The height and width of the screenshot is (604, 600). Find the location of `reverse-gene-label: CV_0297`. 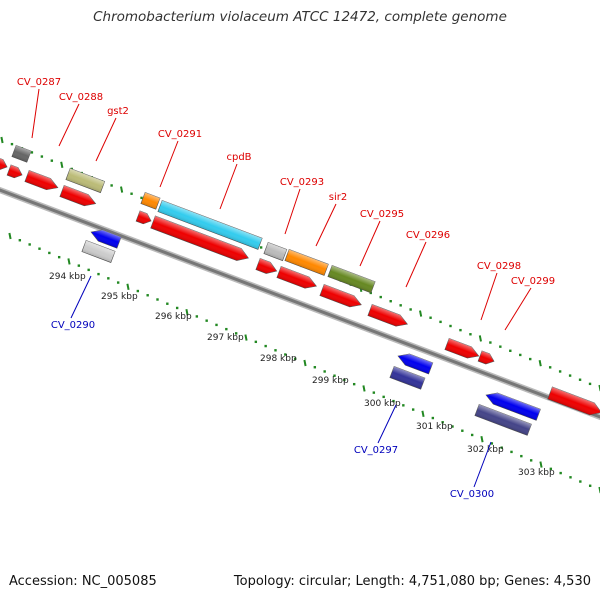

reverse-gene-label: CV_0297 is located at coordinates (376, 430).